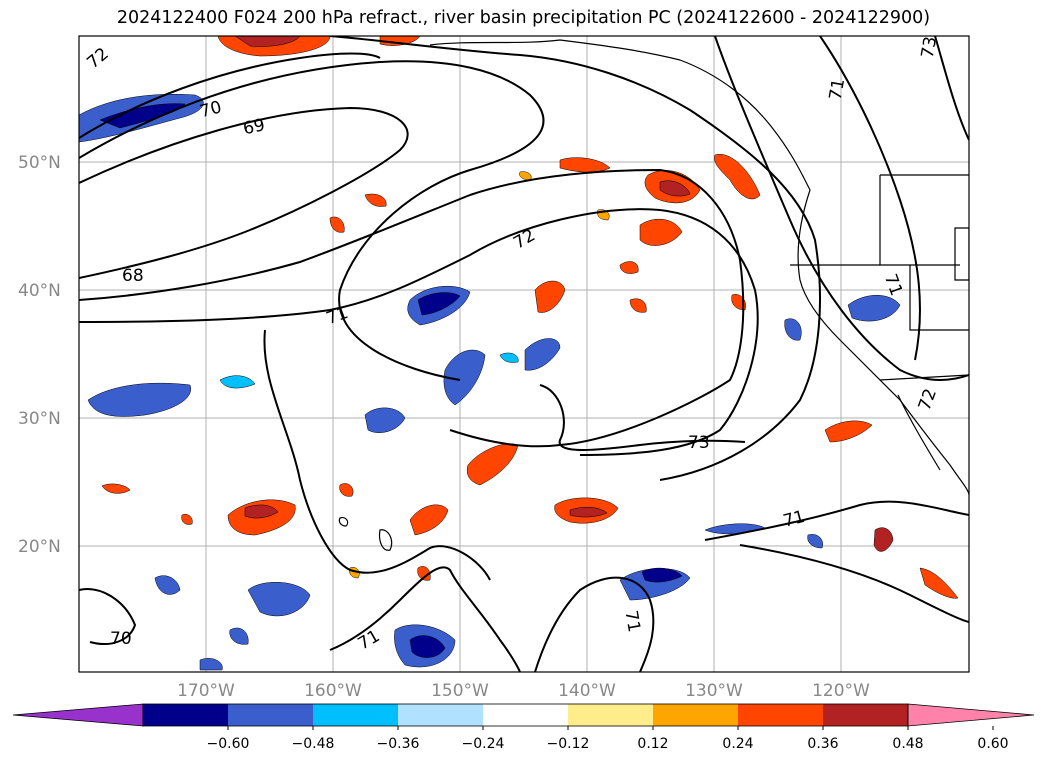 The height and width of the screenshot is (765, 1047). What do you see at coordinates (652, 744) in the screenshot?
I see `colorbar-tick-label: 0.12` at bounding box center [652, 744].